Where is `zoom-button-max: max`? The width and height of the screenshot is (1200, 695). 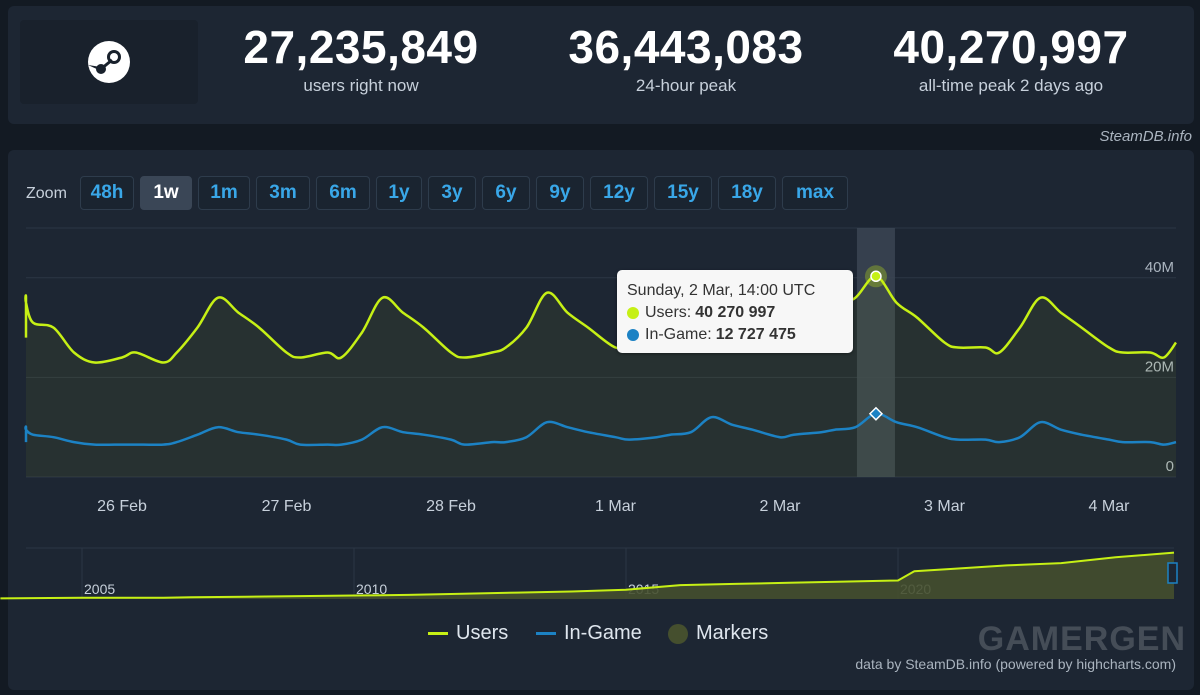
zoom-button-max: max is located at coordinates (815, 193).